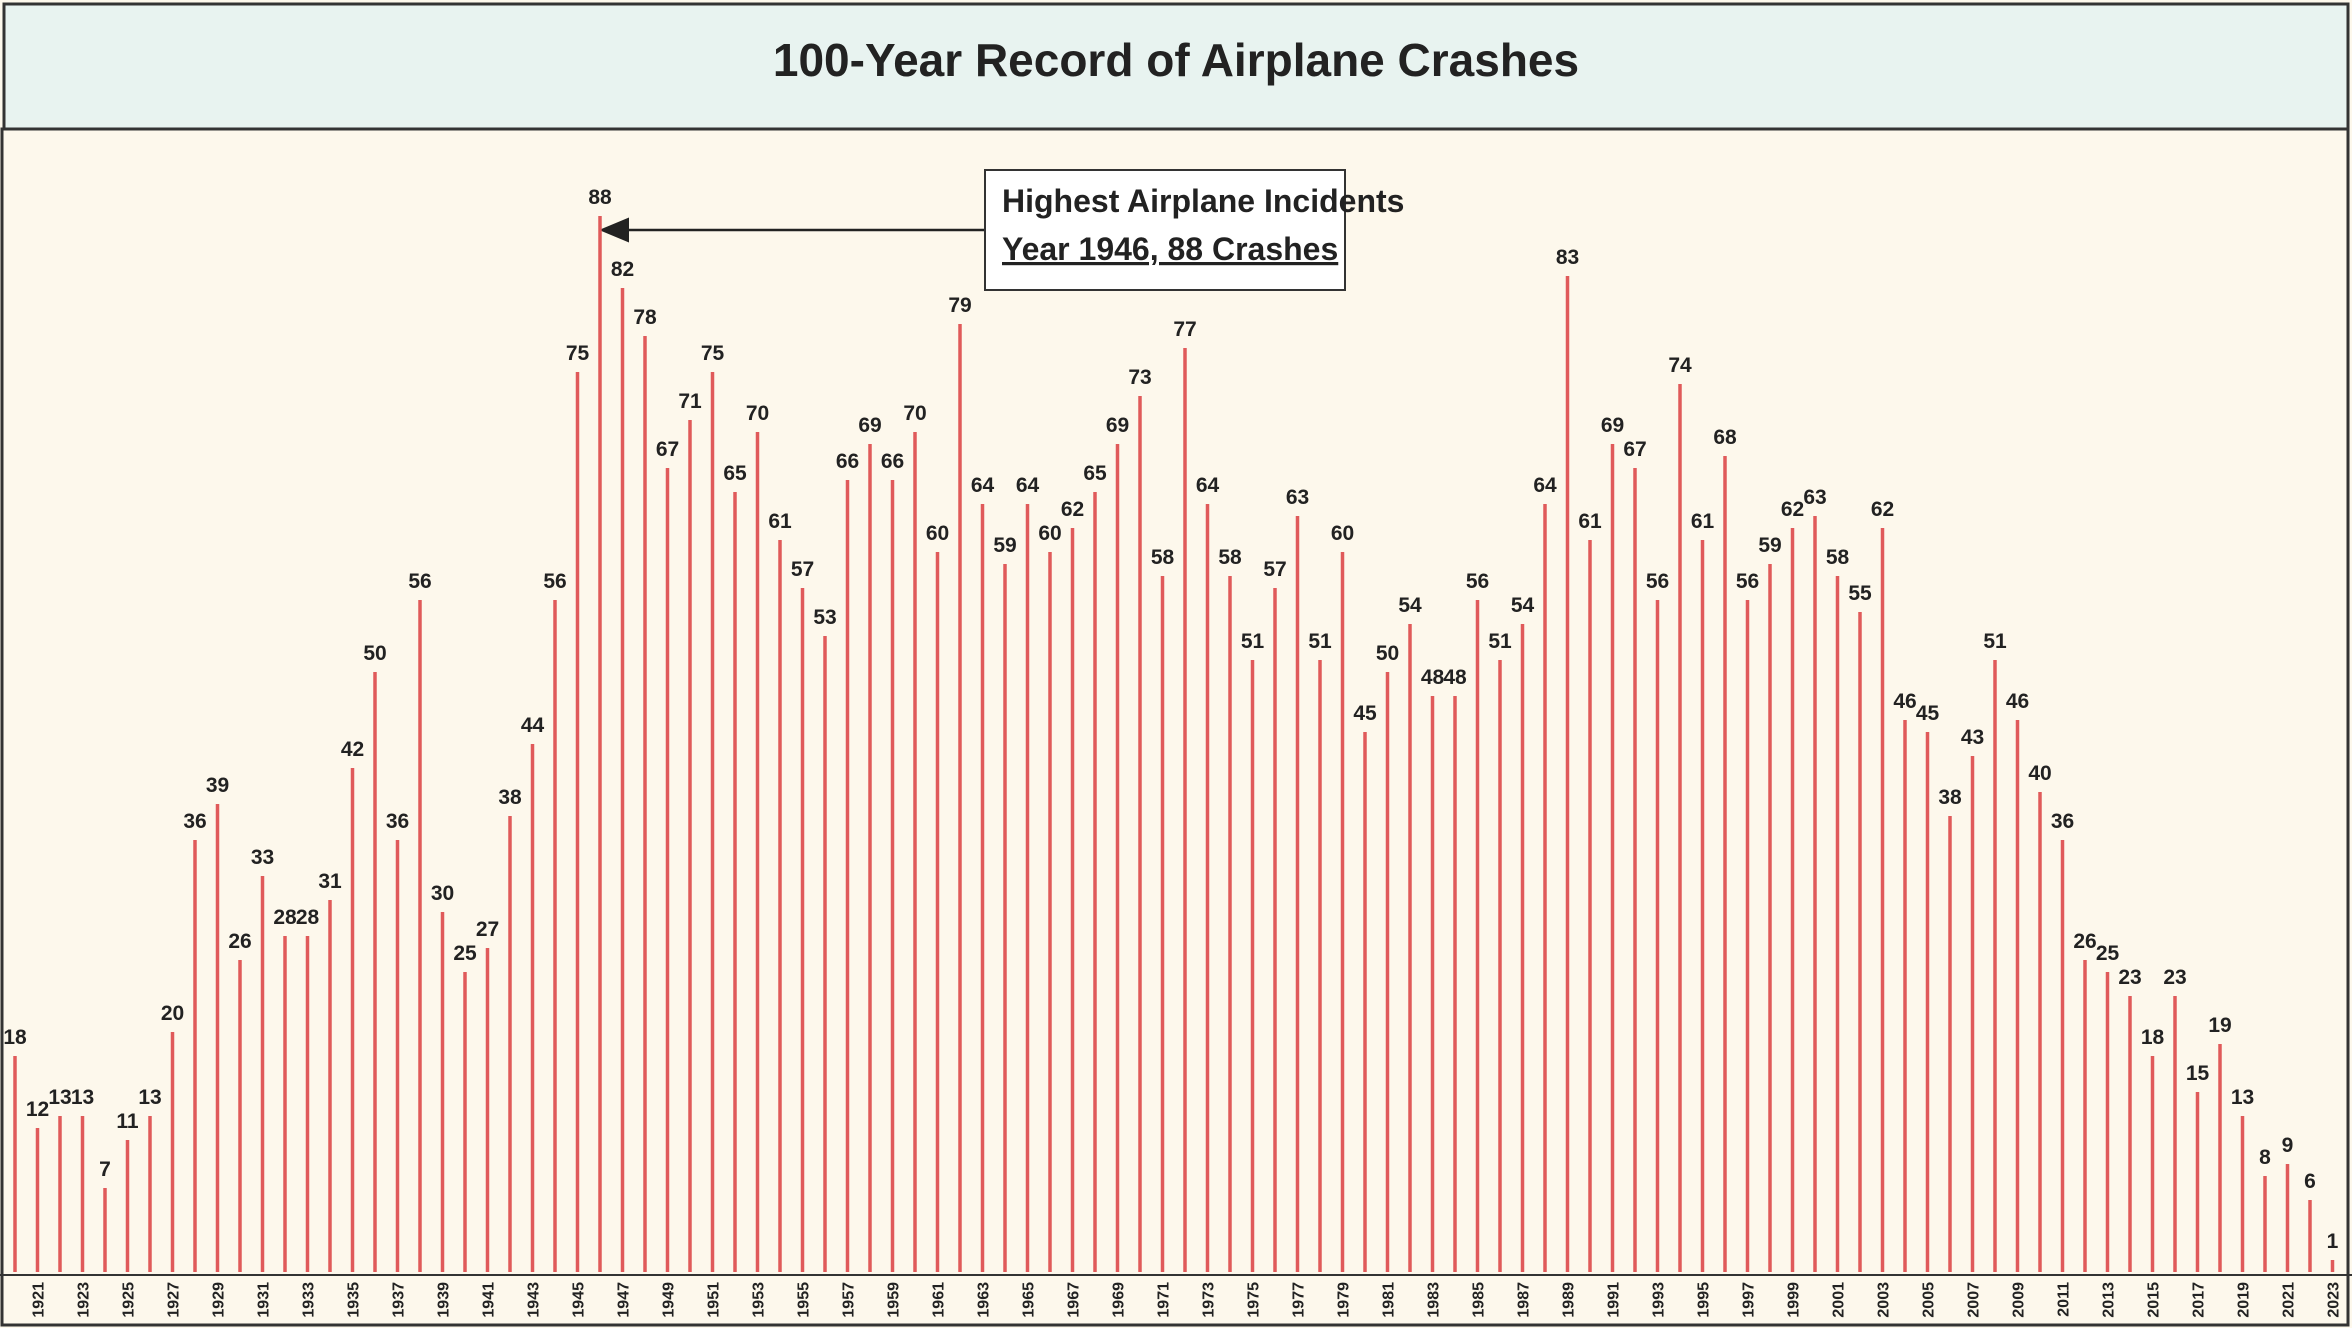 Image resolution: width=2352 pixels, height=1328 pixels. Describe the element at coordinates (1704, 1300) in the screenshot. I see `x-tick-label: 1995` at that location.